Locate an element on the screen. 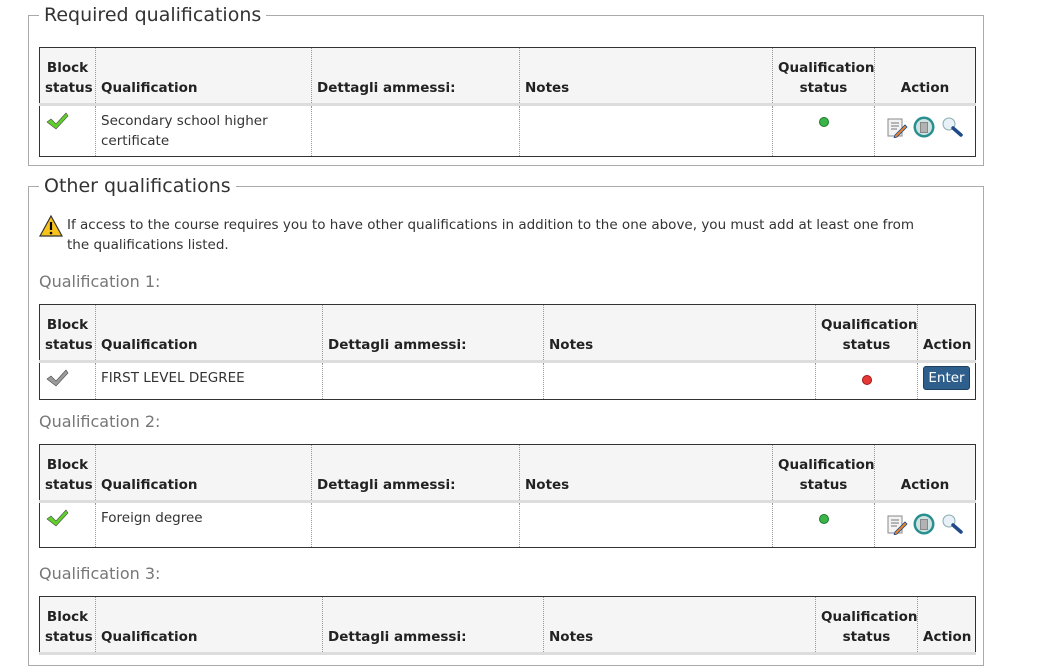  qualification-1-label: Qualification 1: is located at coordinates (100, 281).